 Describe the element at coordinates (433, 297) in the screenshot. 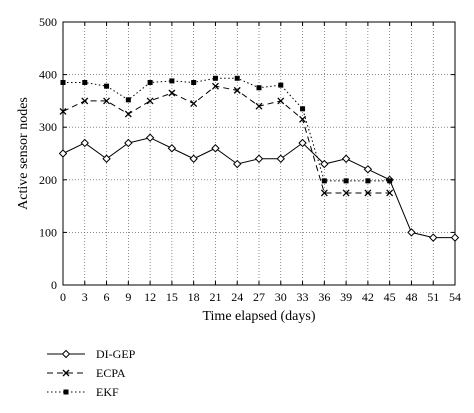

I see `x-tick-label: 51` at that location.